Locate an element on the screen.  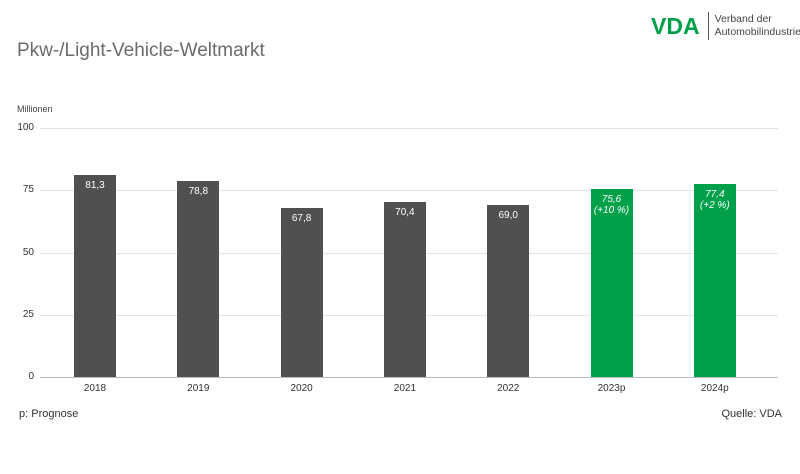
bar-value-label: 81,3 is located at coordinates (95, 185).